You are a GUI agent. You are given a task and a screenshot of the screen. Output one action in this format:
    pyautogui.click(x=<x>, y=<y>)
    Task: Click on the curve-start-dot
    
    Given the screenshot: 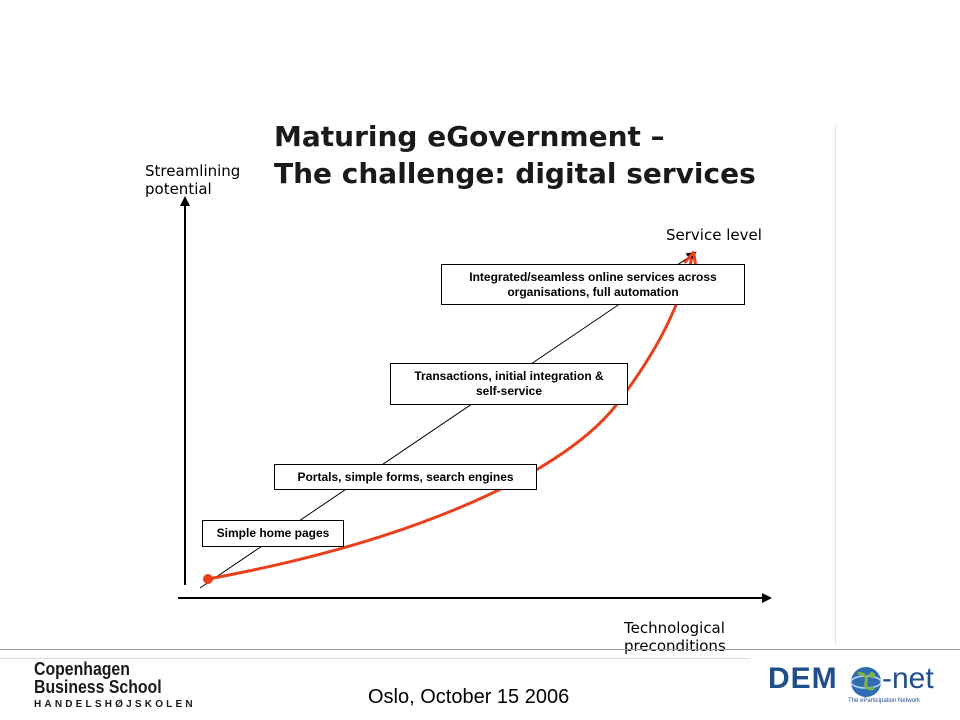 What is the action you would take?
    pyautogui.click(x=208, y=579)
    